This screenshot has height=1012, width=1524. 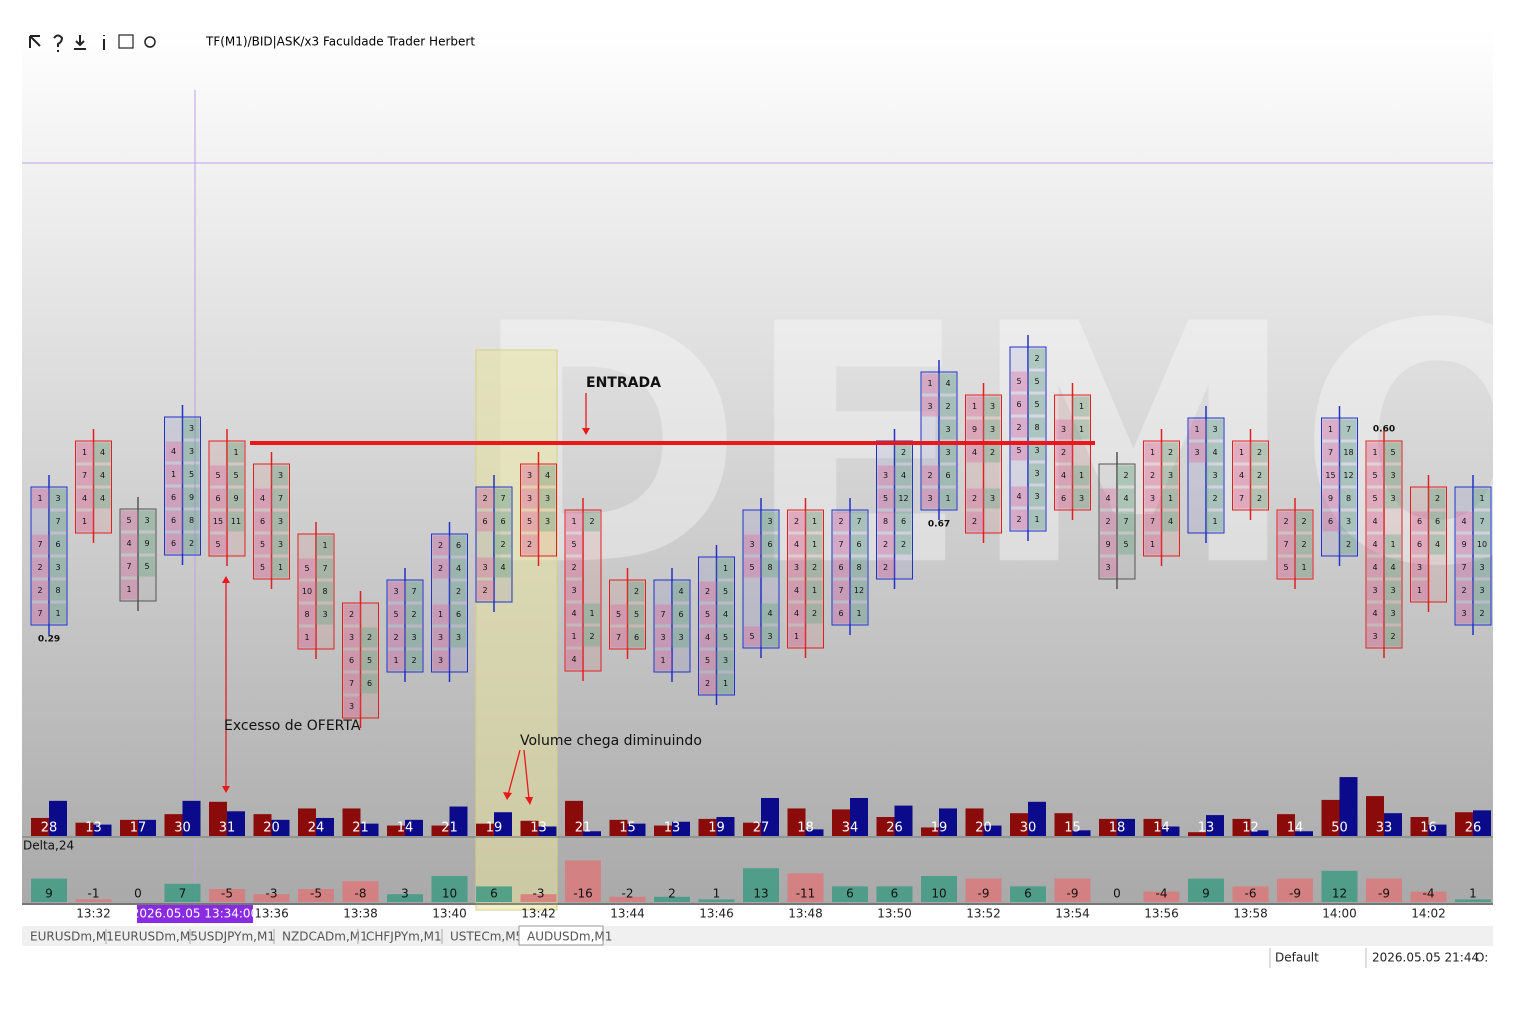 What do you see at coordinates (72, 937) in the screenshot?
I see `tab: EURUSDm,M1` at bounding box center [72, 937].